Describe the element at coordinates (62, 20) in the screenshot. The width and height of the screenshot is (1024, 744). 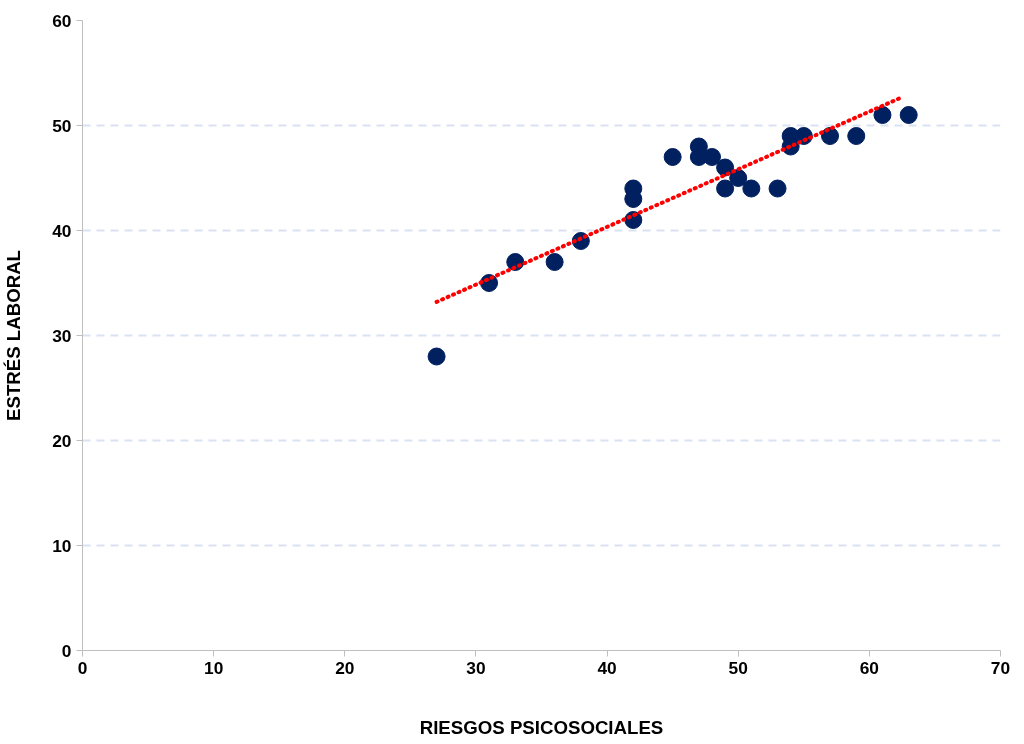
I see `y-tick-label: 60` at that location.